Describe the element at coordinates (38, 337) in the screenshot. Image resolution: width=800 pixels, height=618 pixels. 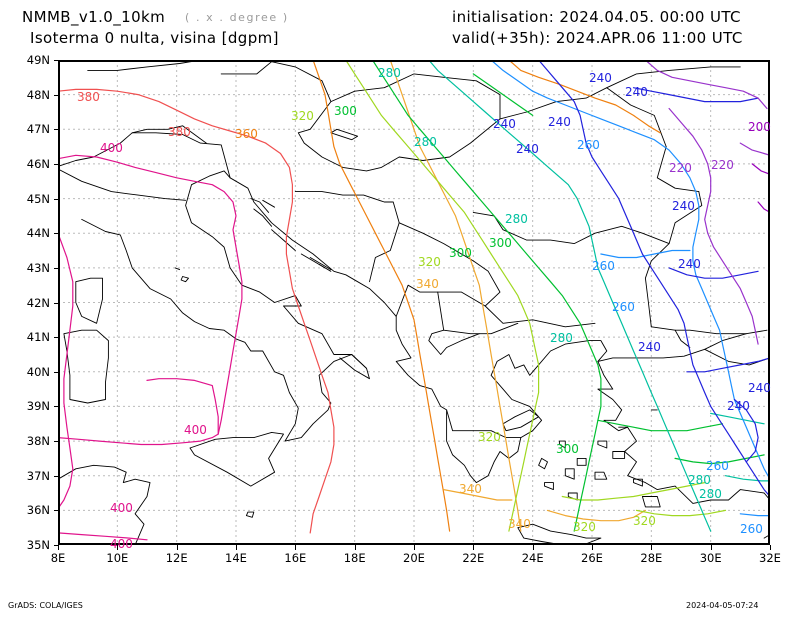
I see `y-axis-tick-41N: 41N` at that location.